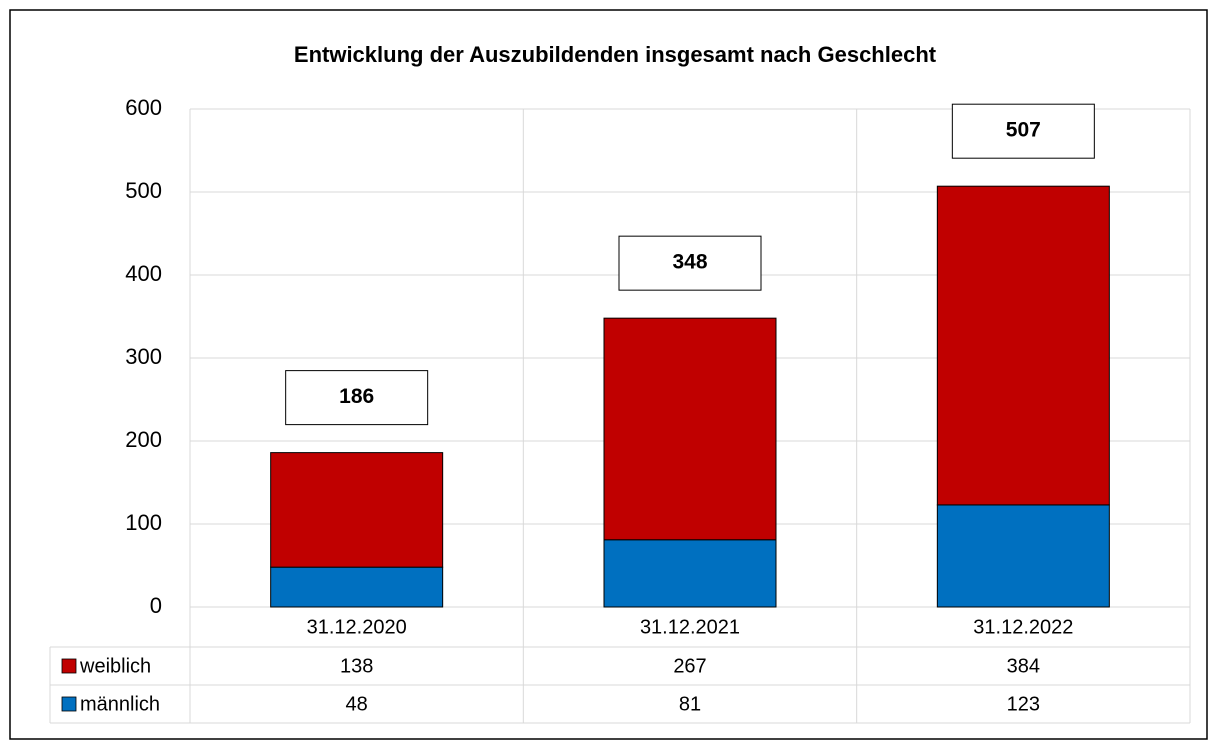 The image size is (1208, 740). I want to click on total-label: 348, so click(689, 262).